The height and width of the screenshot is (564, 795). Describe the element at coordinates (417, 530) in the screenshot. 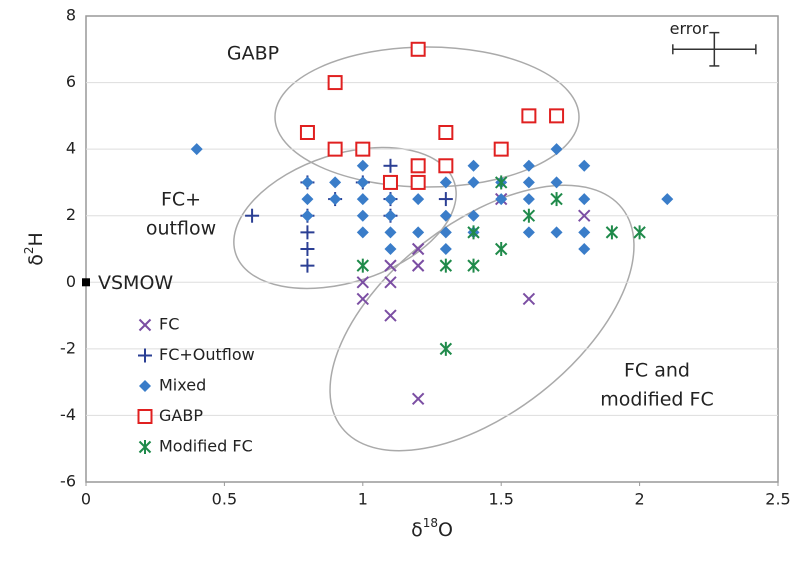

I see `xlabel-label-part: δ` at that location.